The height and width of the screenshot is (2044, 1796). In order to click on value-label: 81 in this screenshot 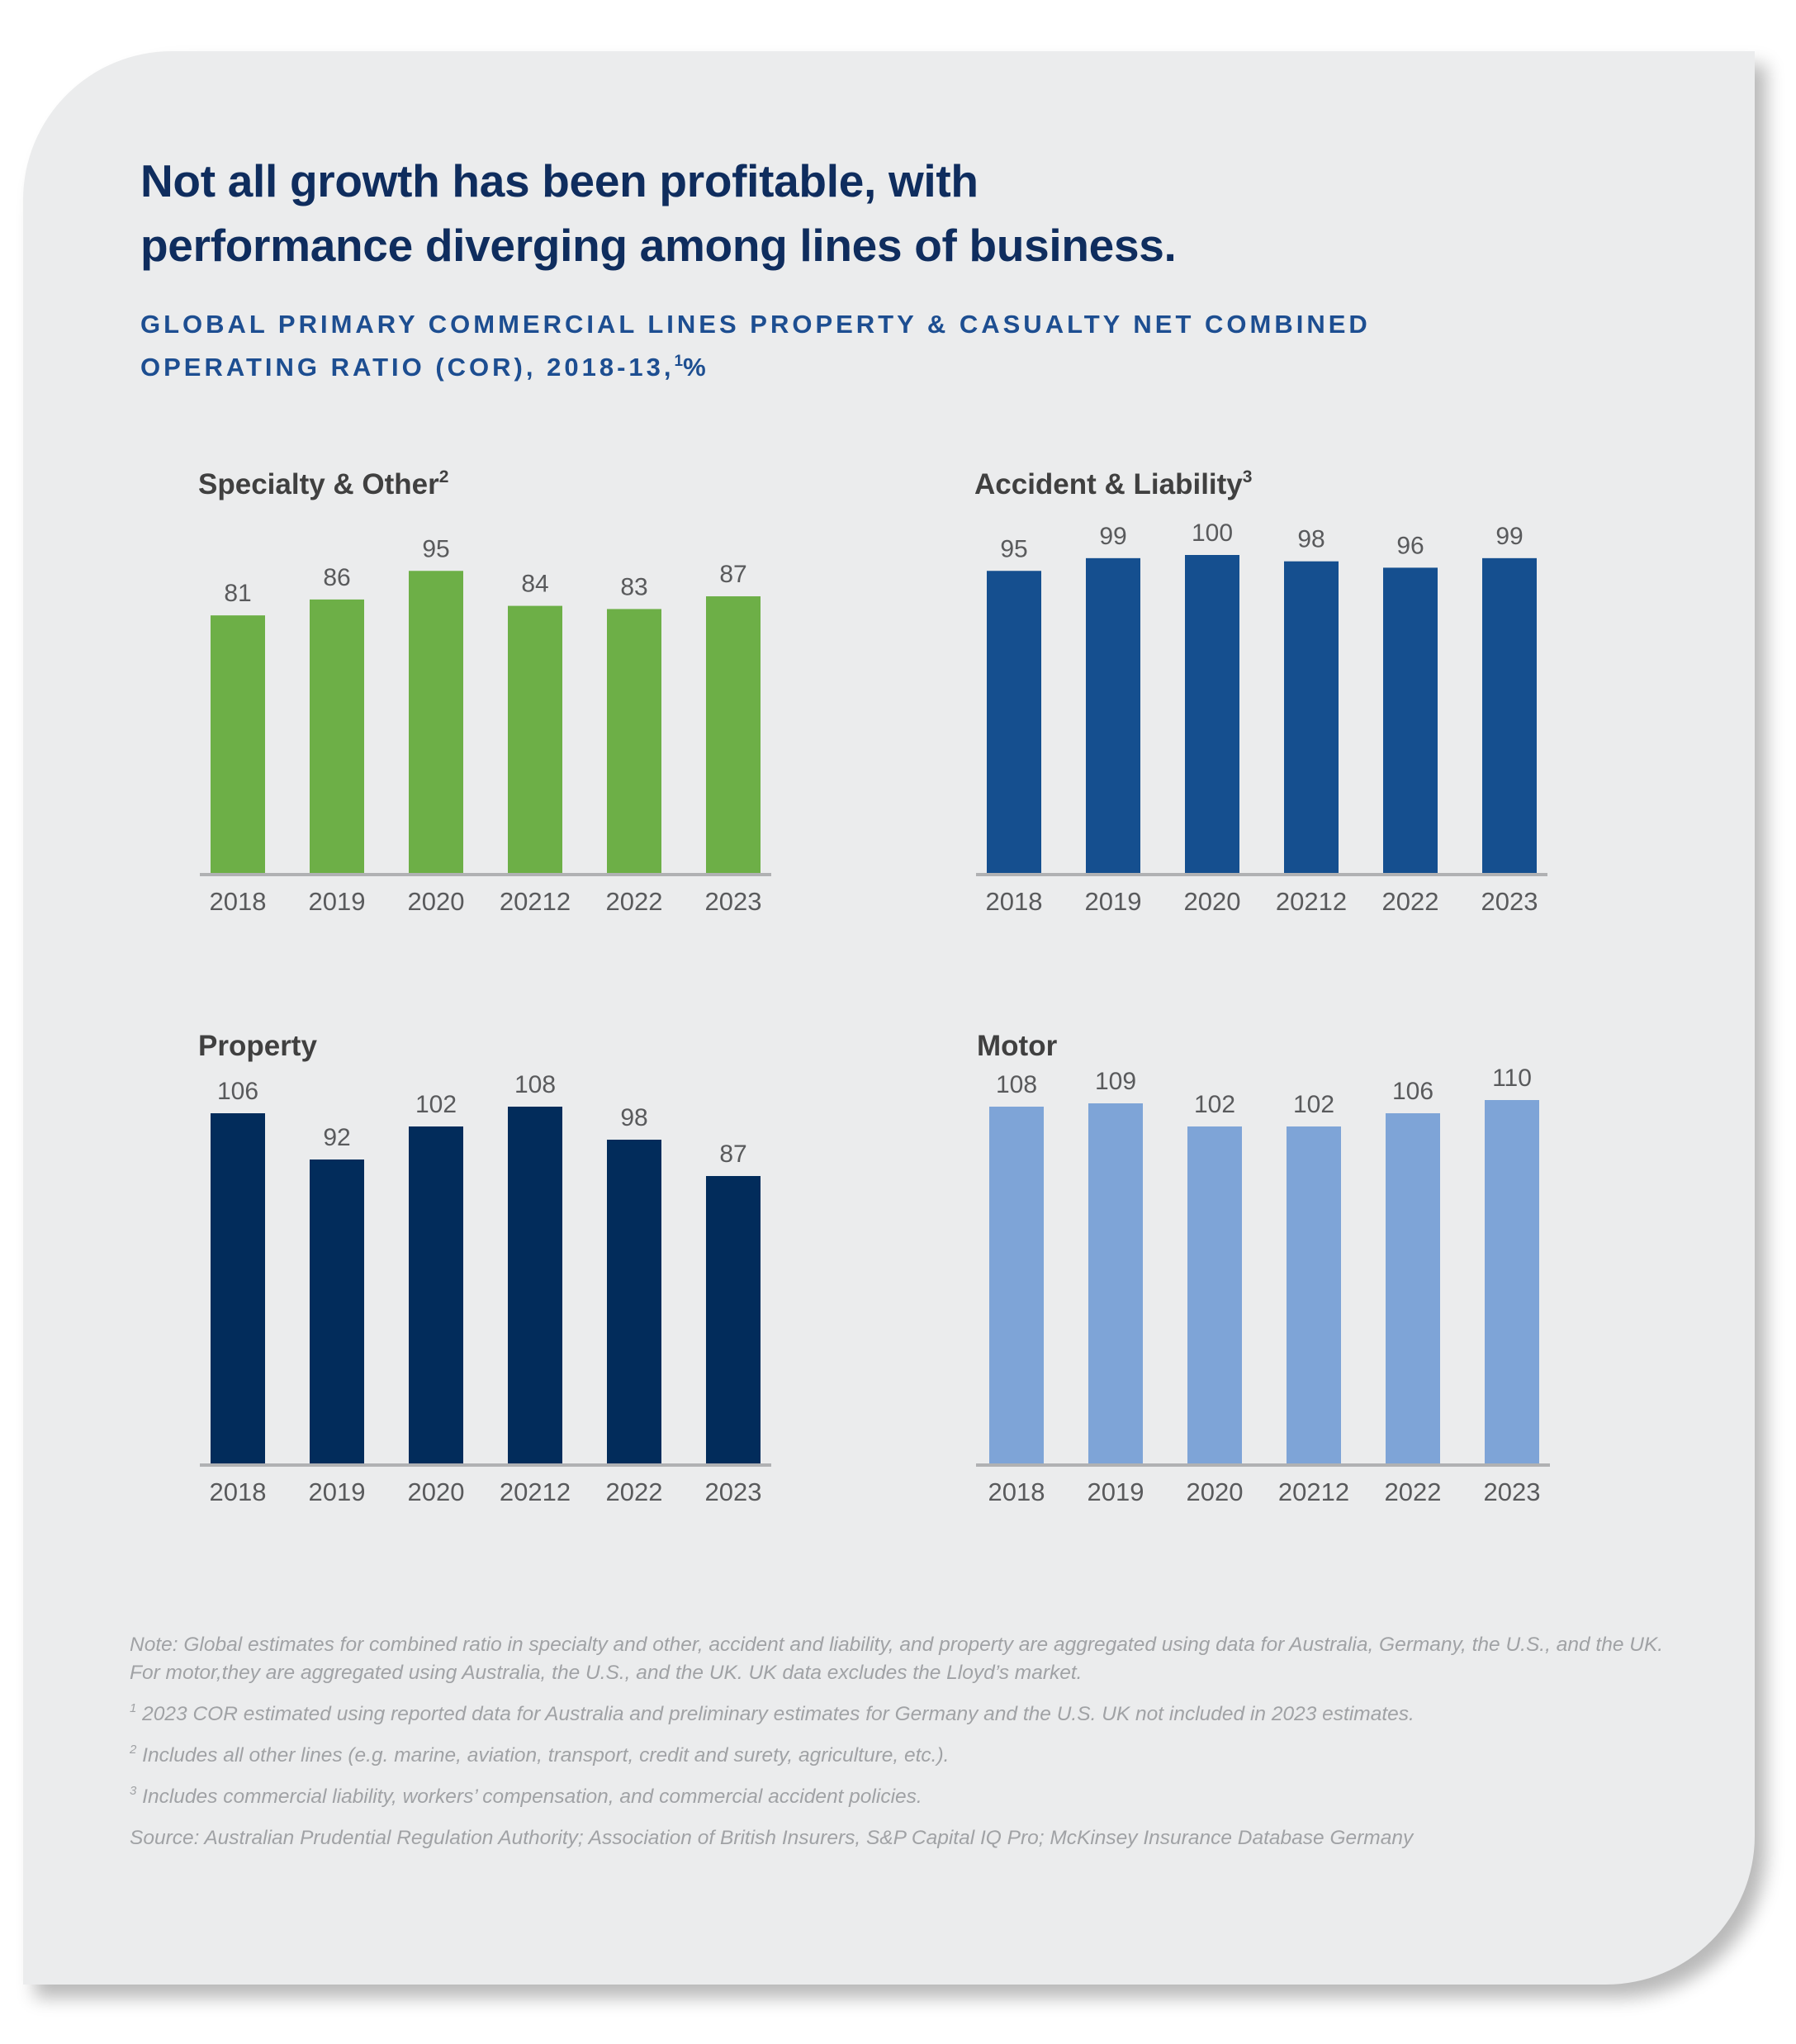, I will do `click(237, 593)`.